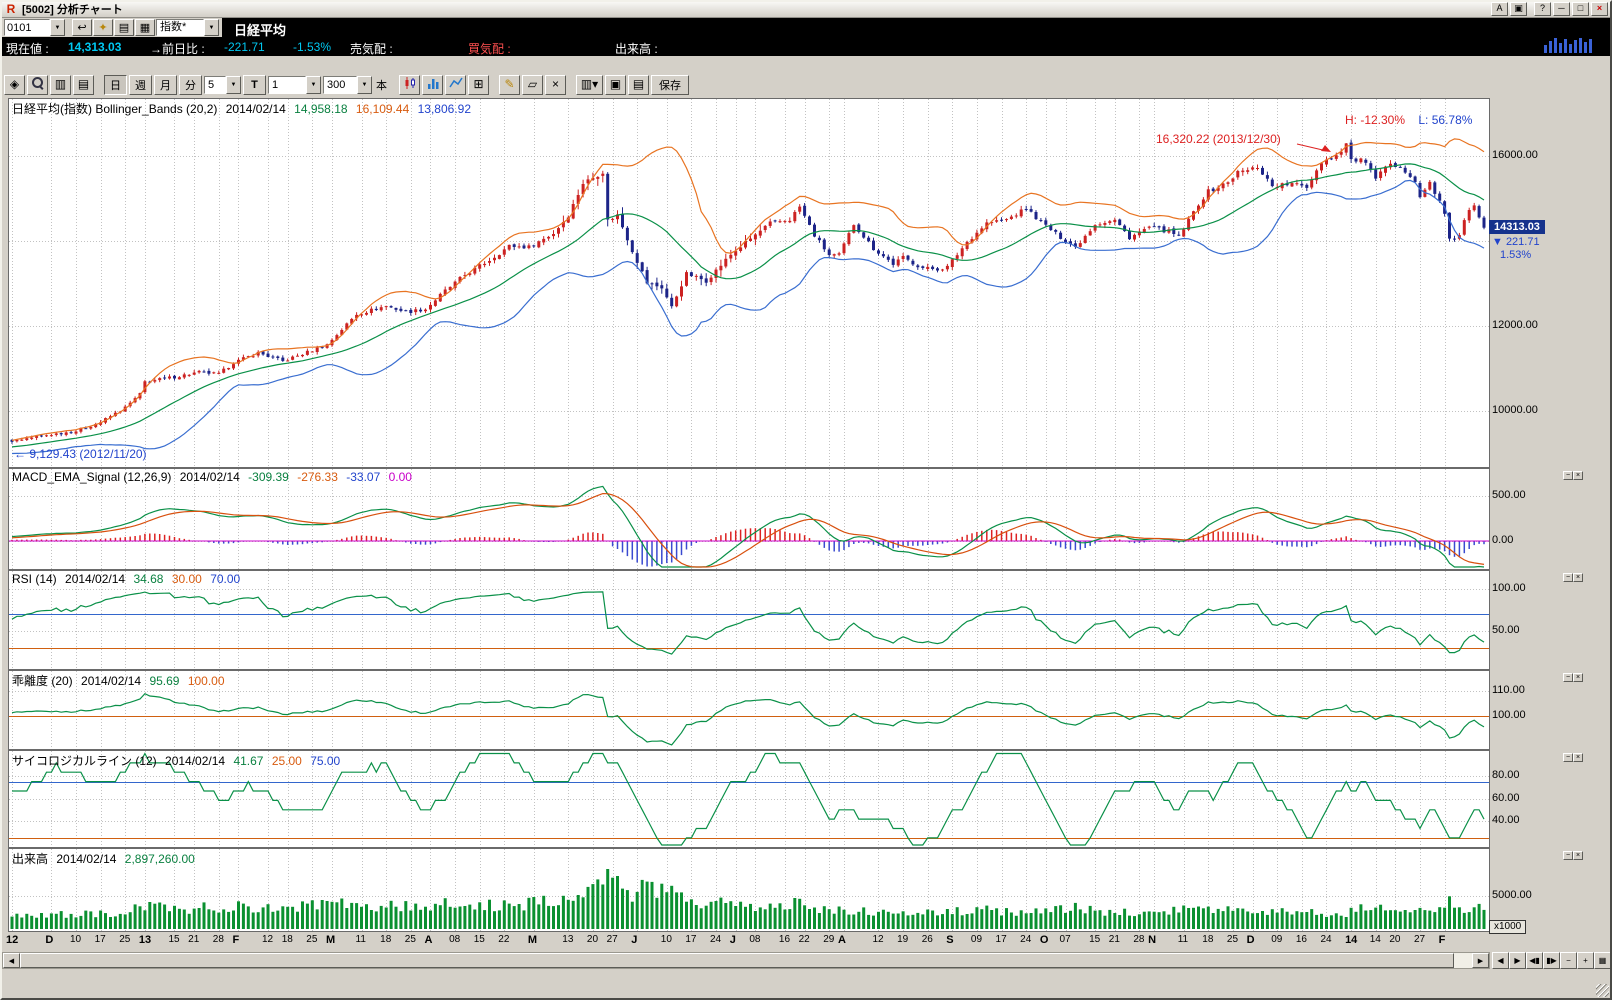 This screenshot has height=1000, width=1612. Describe the element at coordinates (1480, 960) in the screenshot. I see `scroll-right-button: ▶` at that location.